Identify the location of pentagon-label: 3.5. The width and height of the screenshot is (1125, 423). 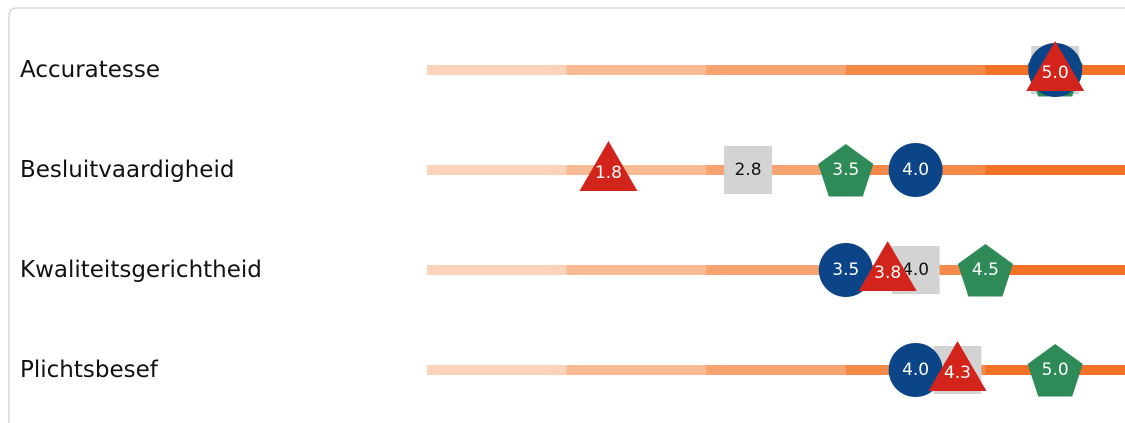
(845, 170).